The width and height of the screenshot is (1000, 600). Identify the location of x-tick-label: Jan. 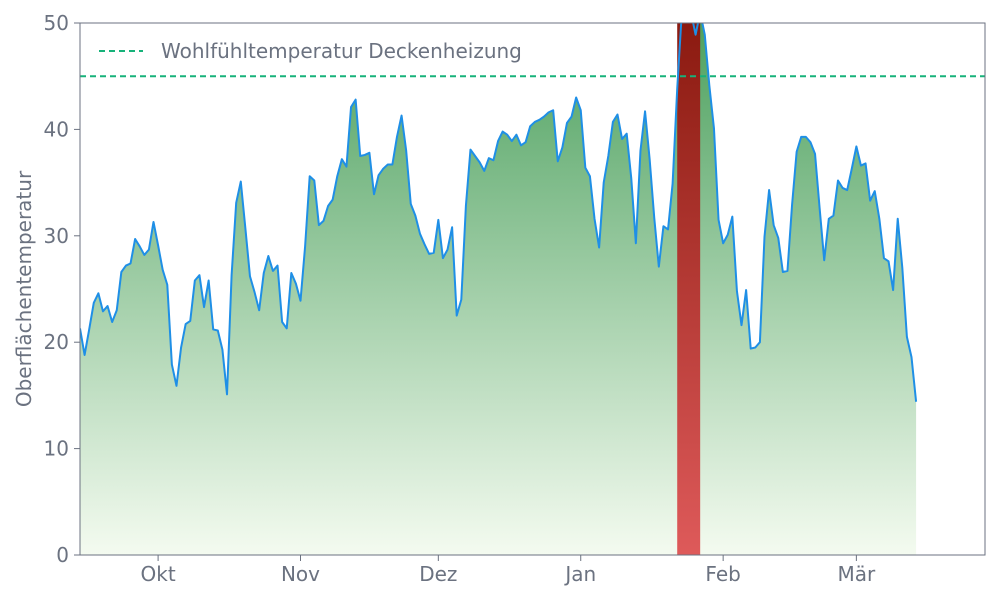
(579, 574).